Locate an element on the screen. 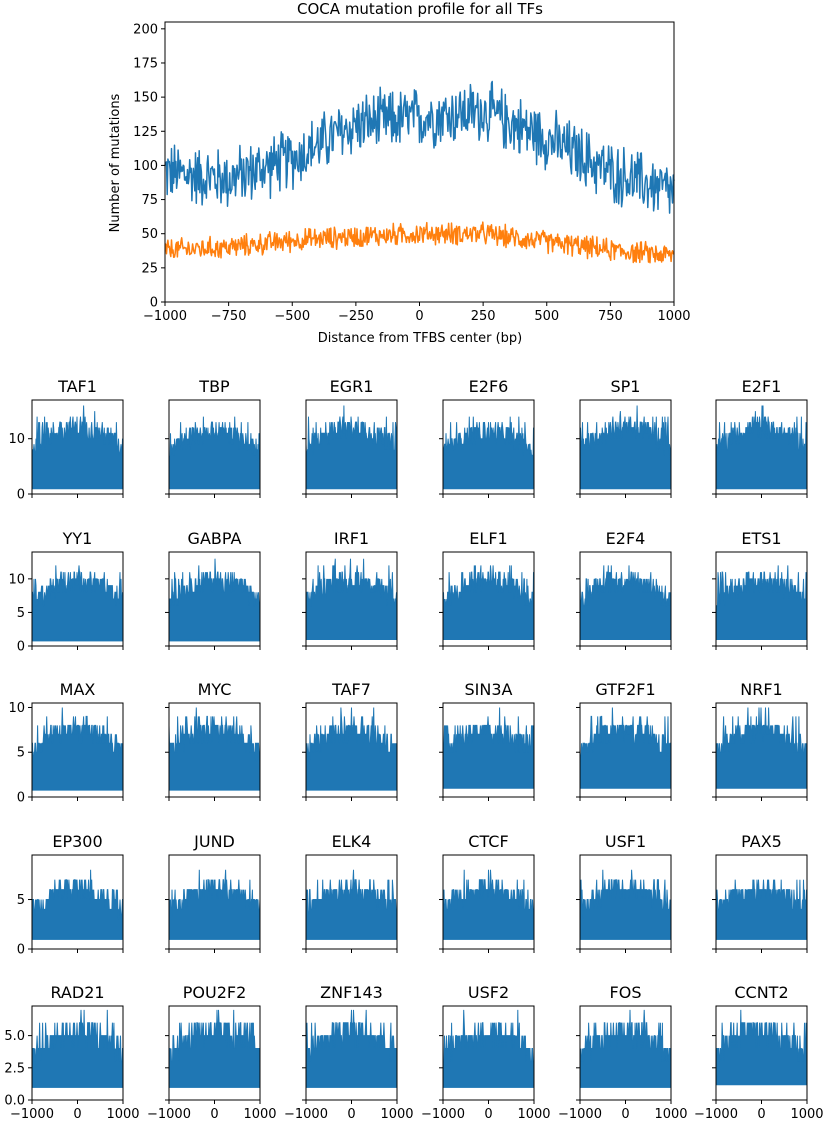 This screenshot has width=824, height=1124. panel-title: IRF1 is located at coordinates (351, 538).